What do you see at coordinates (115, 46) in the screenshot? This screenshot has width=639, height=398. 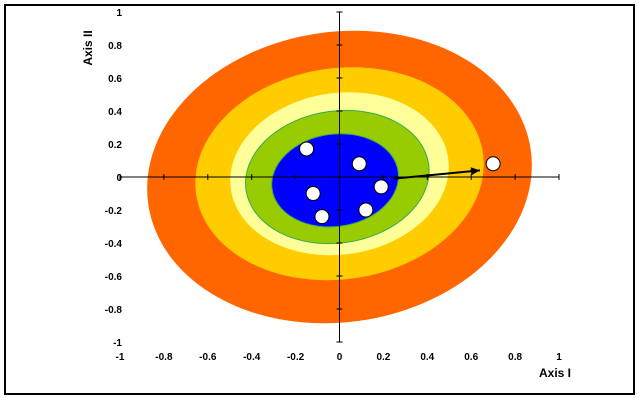 I see `y-tick-label: 0.8` at bounding box center [115, 46].